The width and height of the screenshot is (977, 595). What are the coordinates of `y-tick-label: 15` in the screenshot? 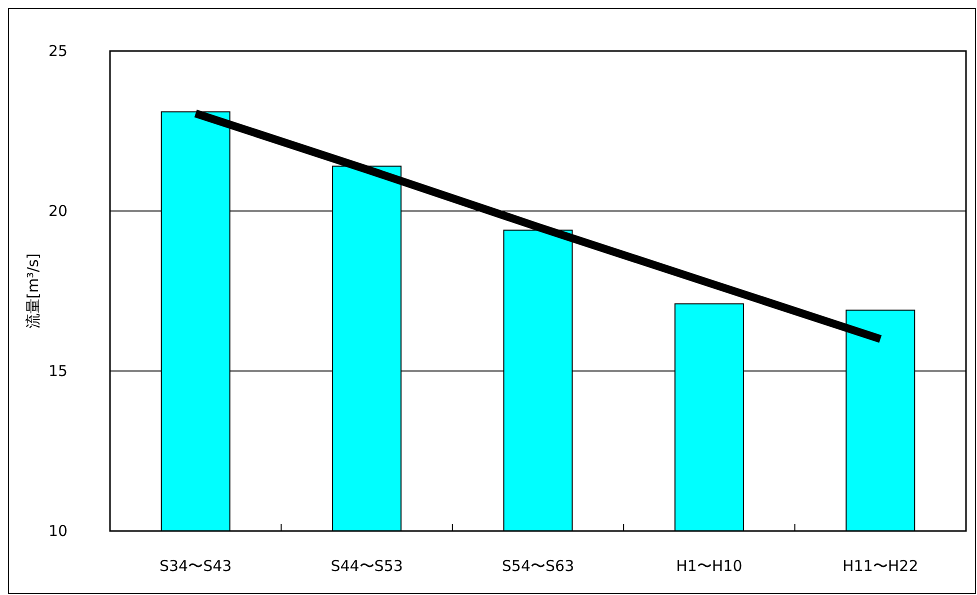 It's located at (58, 371).